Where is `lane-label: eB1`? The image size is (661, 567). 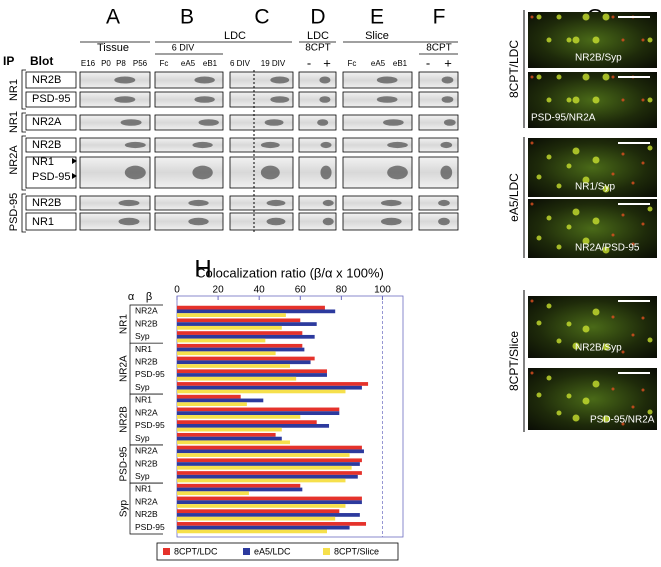
lane-label: eB1 is located at coordinates (210, 63).